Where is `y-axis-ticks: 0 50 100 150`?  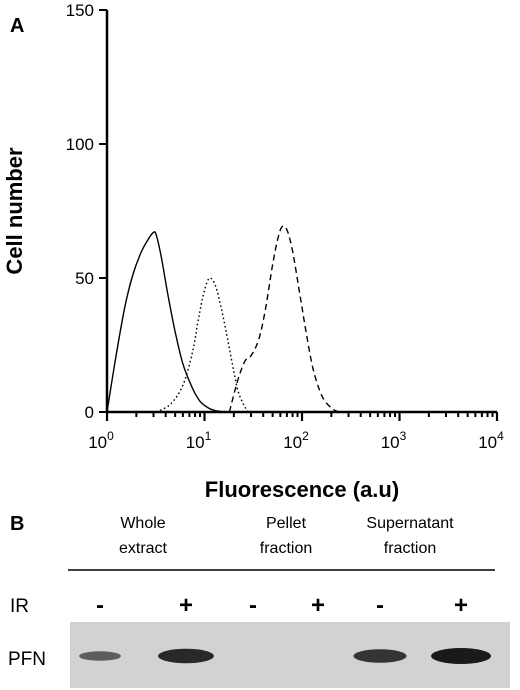 y-axis-ticks: 0 50 100 150 is located at coordinates (86, 211).